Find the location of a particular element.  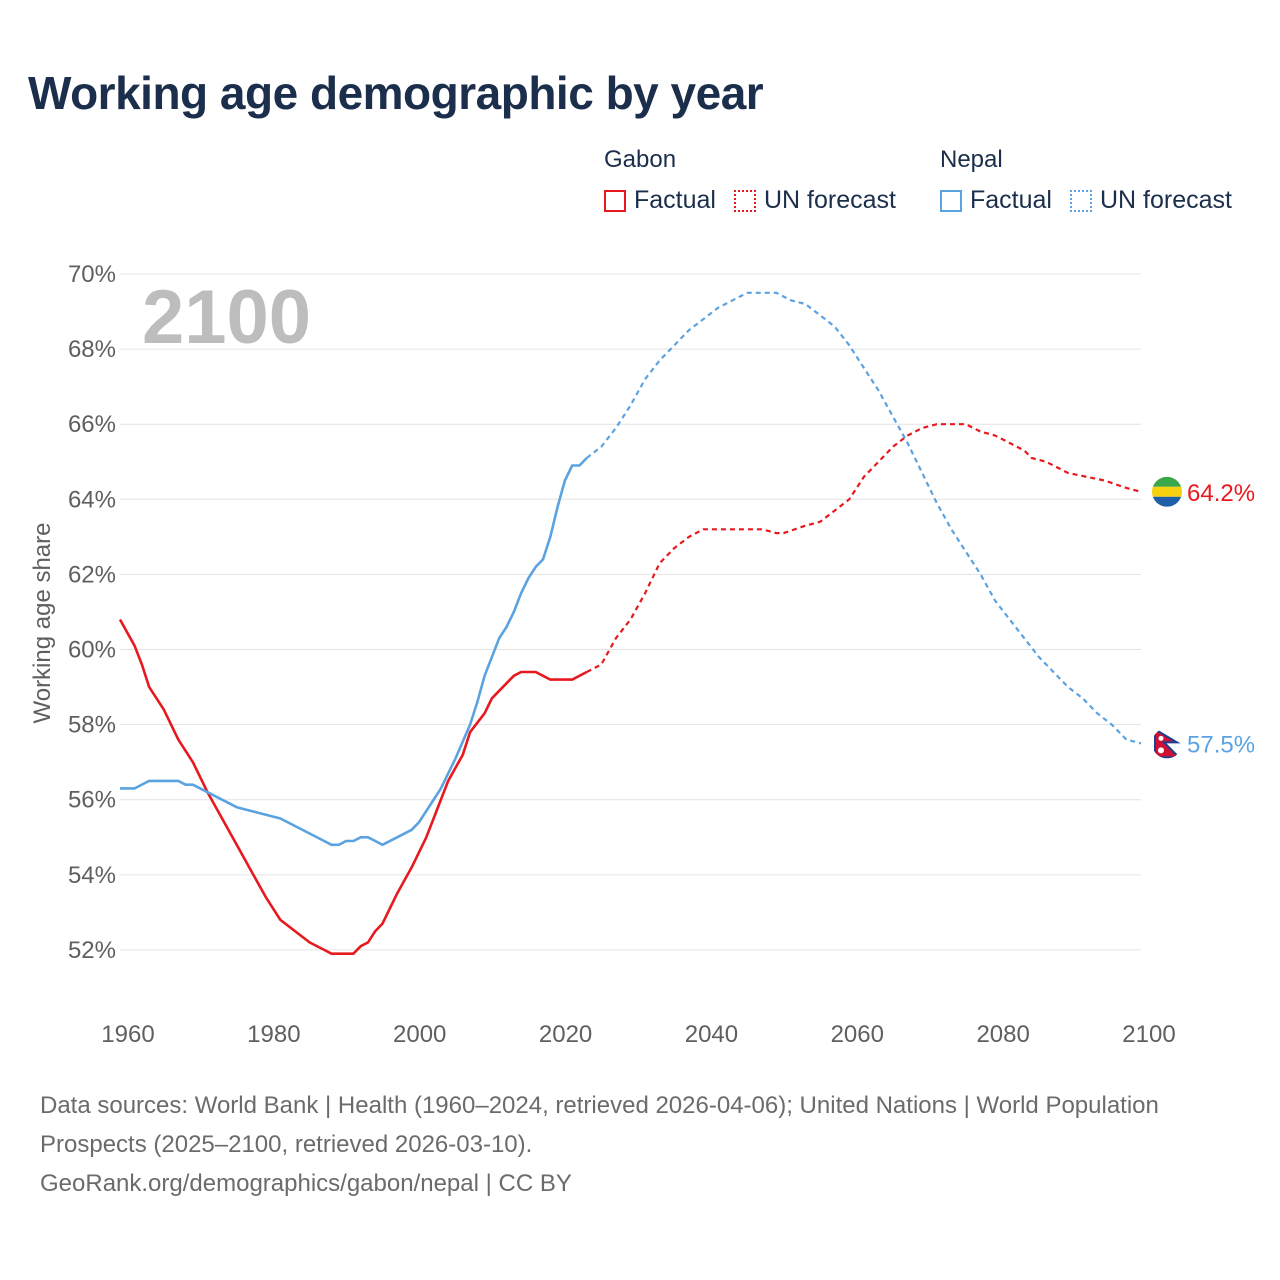

end-markers: 64.2% 57.5% is located at coordinates (1203, 617).